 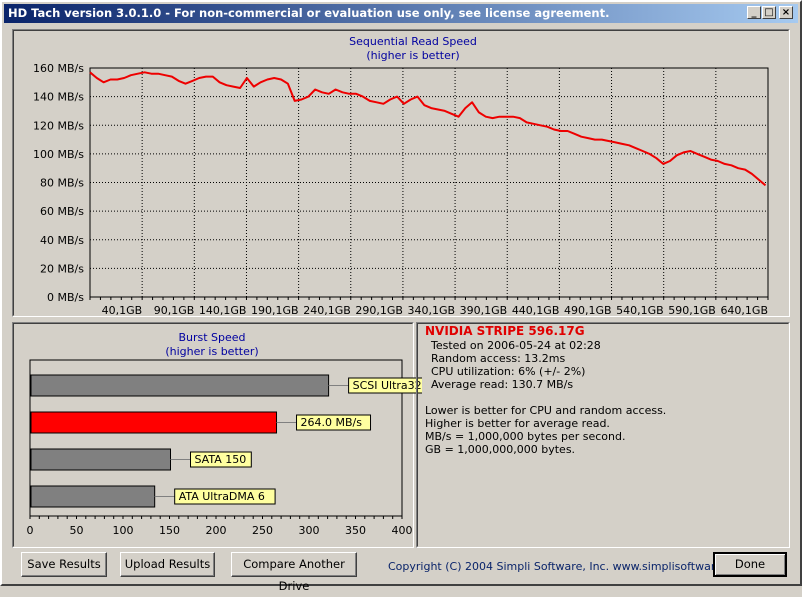 I want to click on seq-x-tick-label: 190,1GB, so click(x=275, y=310).